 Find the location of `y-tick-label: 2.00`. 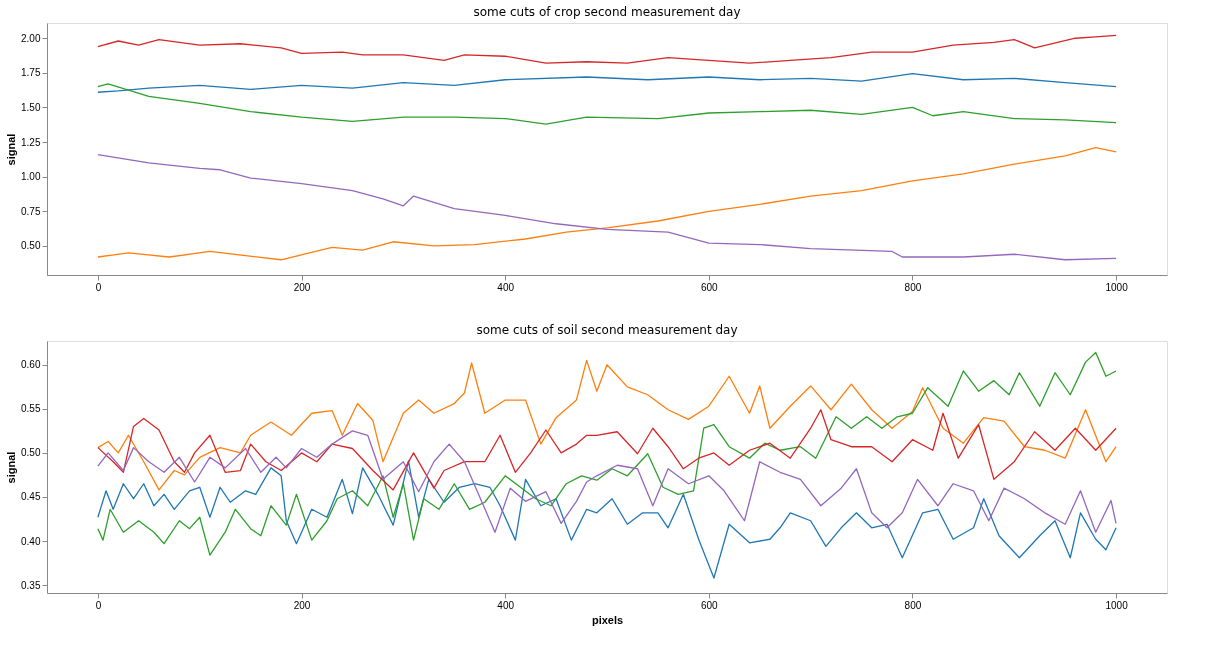

y-tick-label: 2.00 is located at coordinates (31, 38).